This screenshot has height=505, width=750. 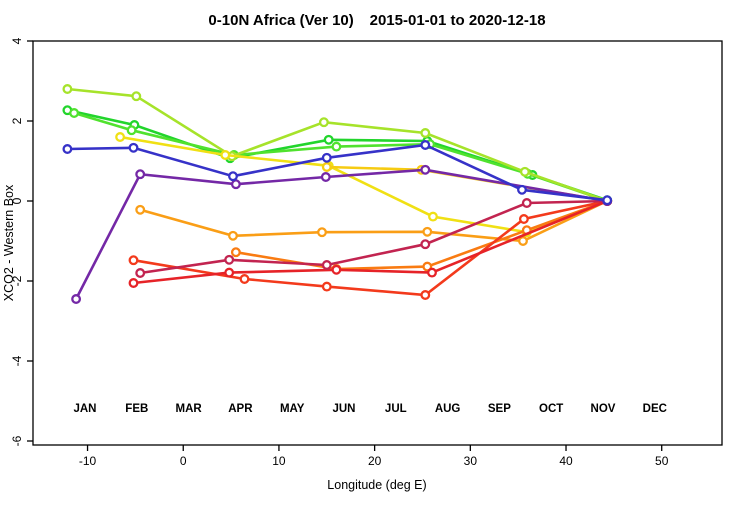 What do you see at coordinates (369, 409) in the screenshot?
I see `month-legend: JAN FEB MAR APR MAY JUN JUL AUG SEP OCT NOV DEC` at bounding box center [369, 409].